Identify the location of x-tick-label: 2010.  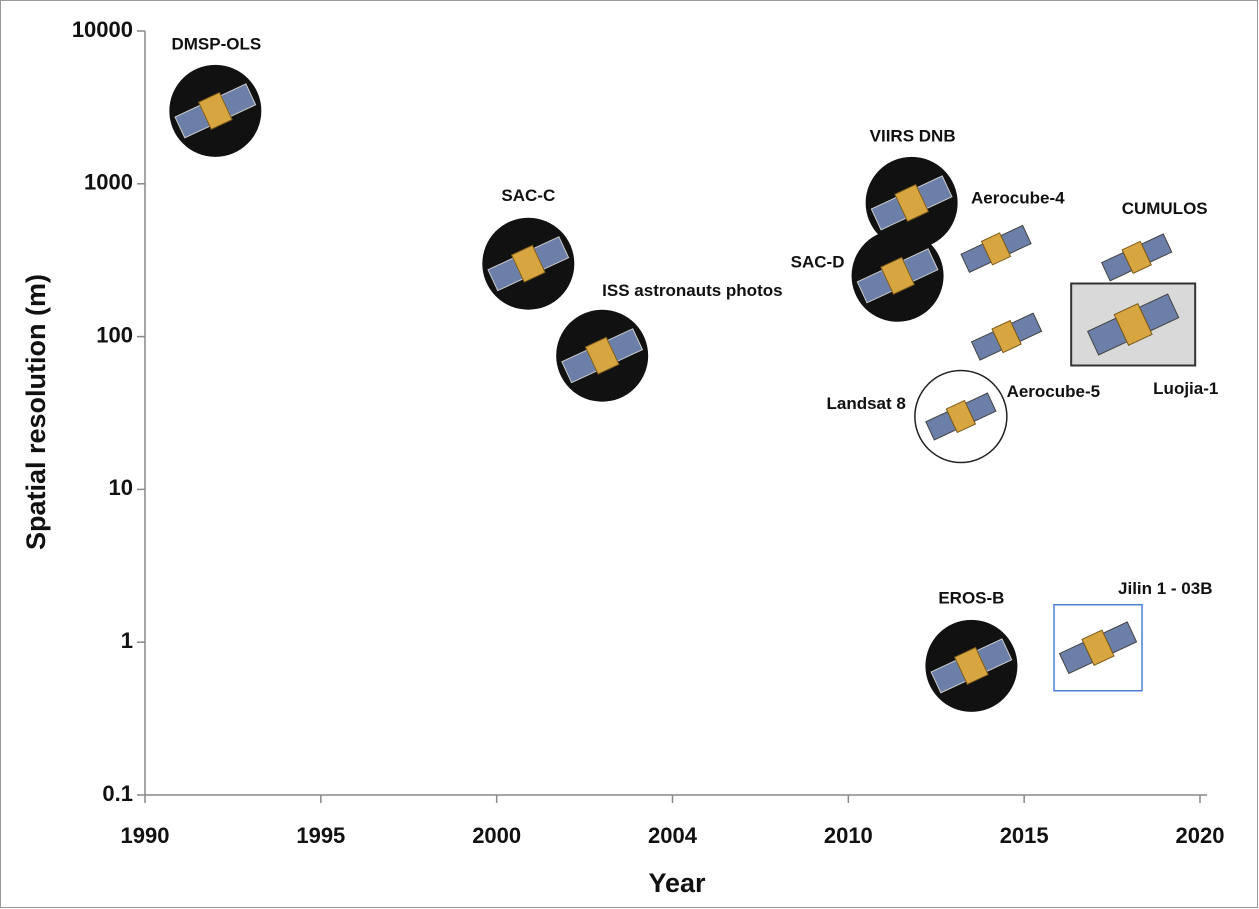
(848, 835).